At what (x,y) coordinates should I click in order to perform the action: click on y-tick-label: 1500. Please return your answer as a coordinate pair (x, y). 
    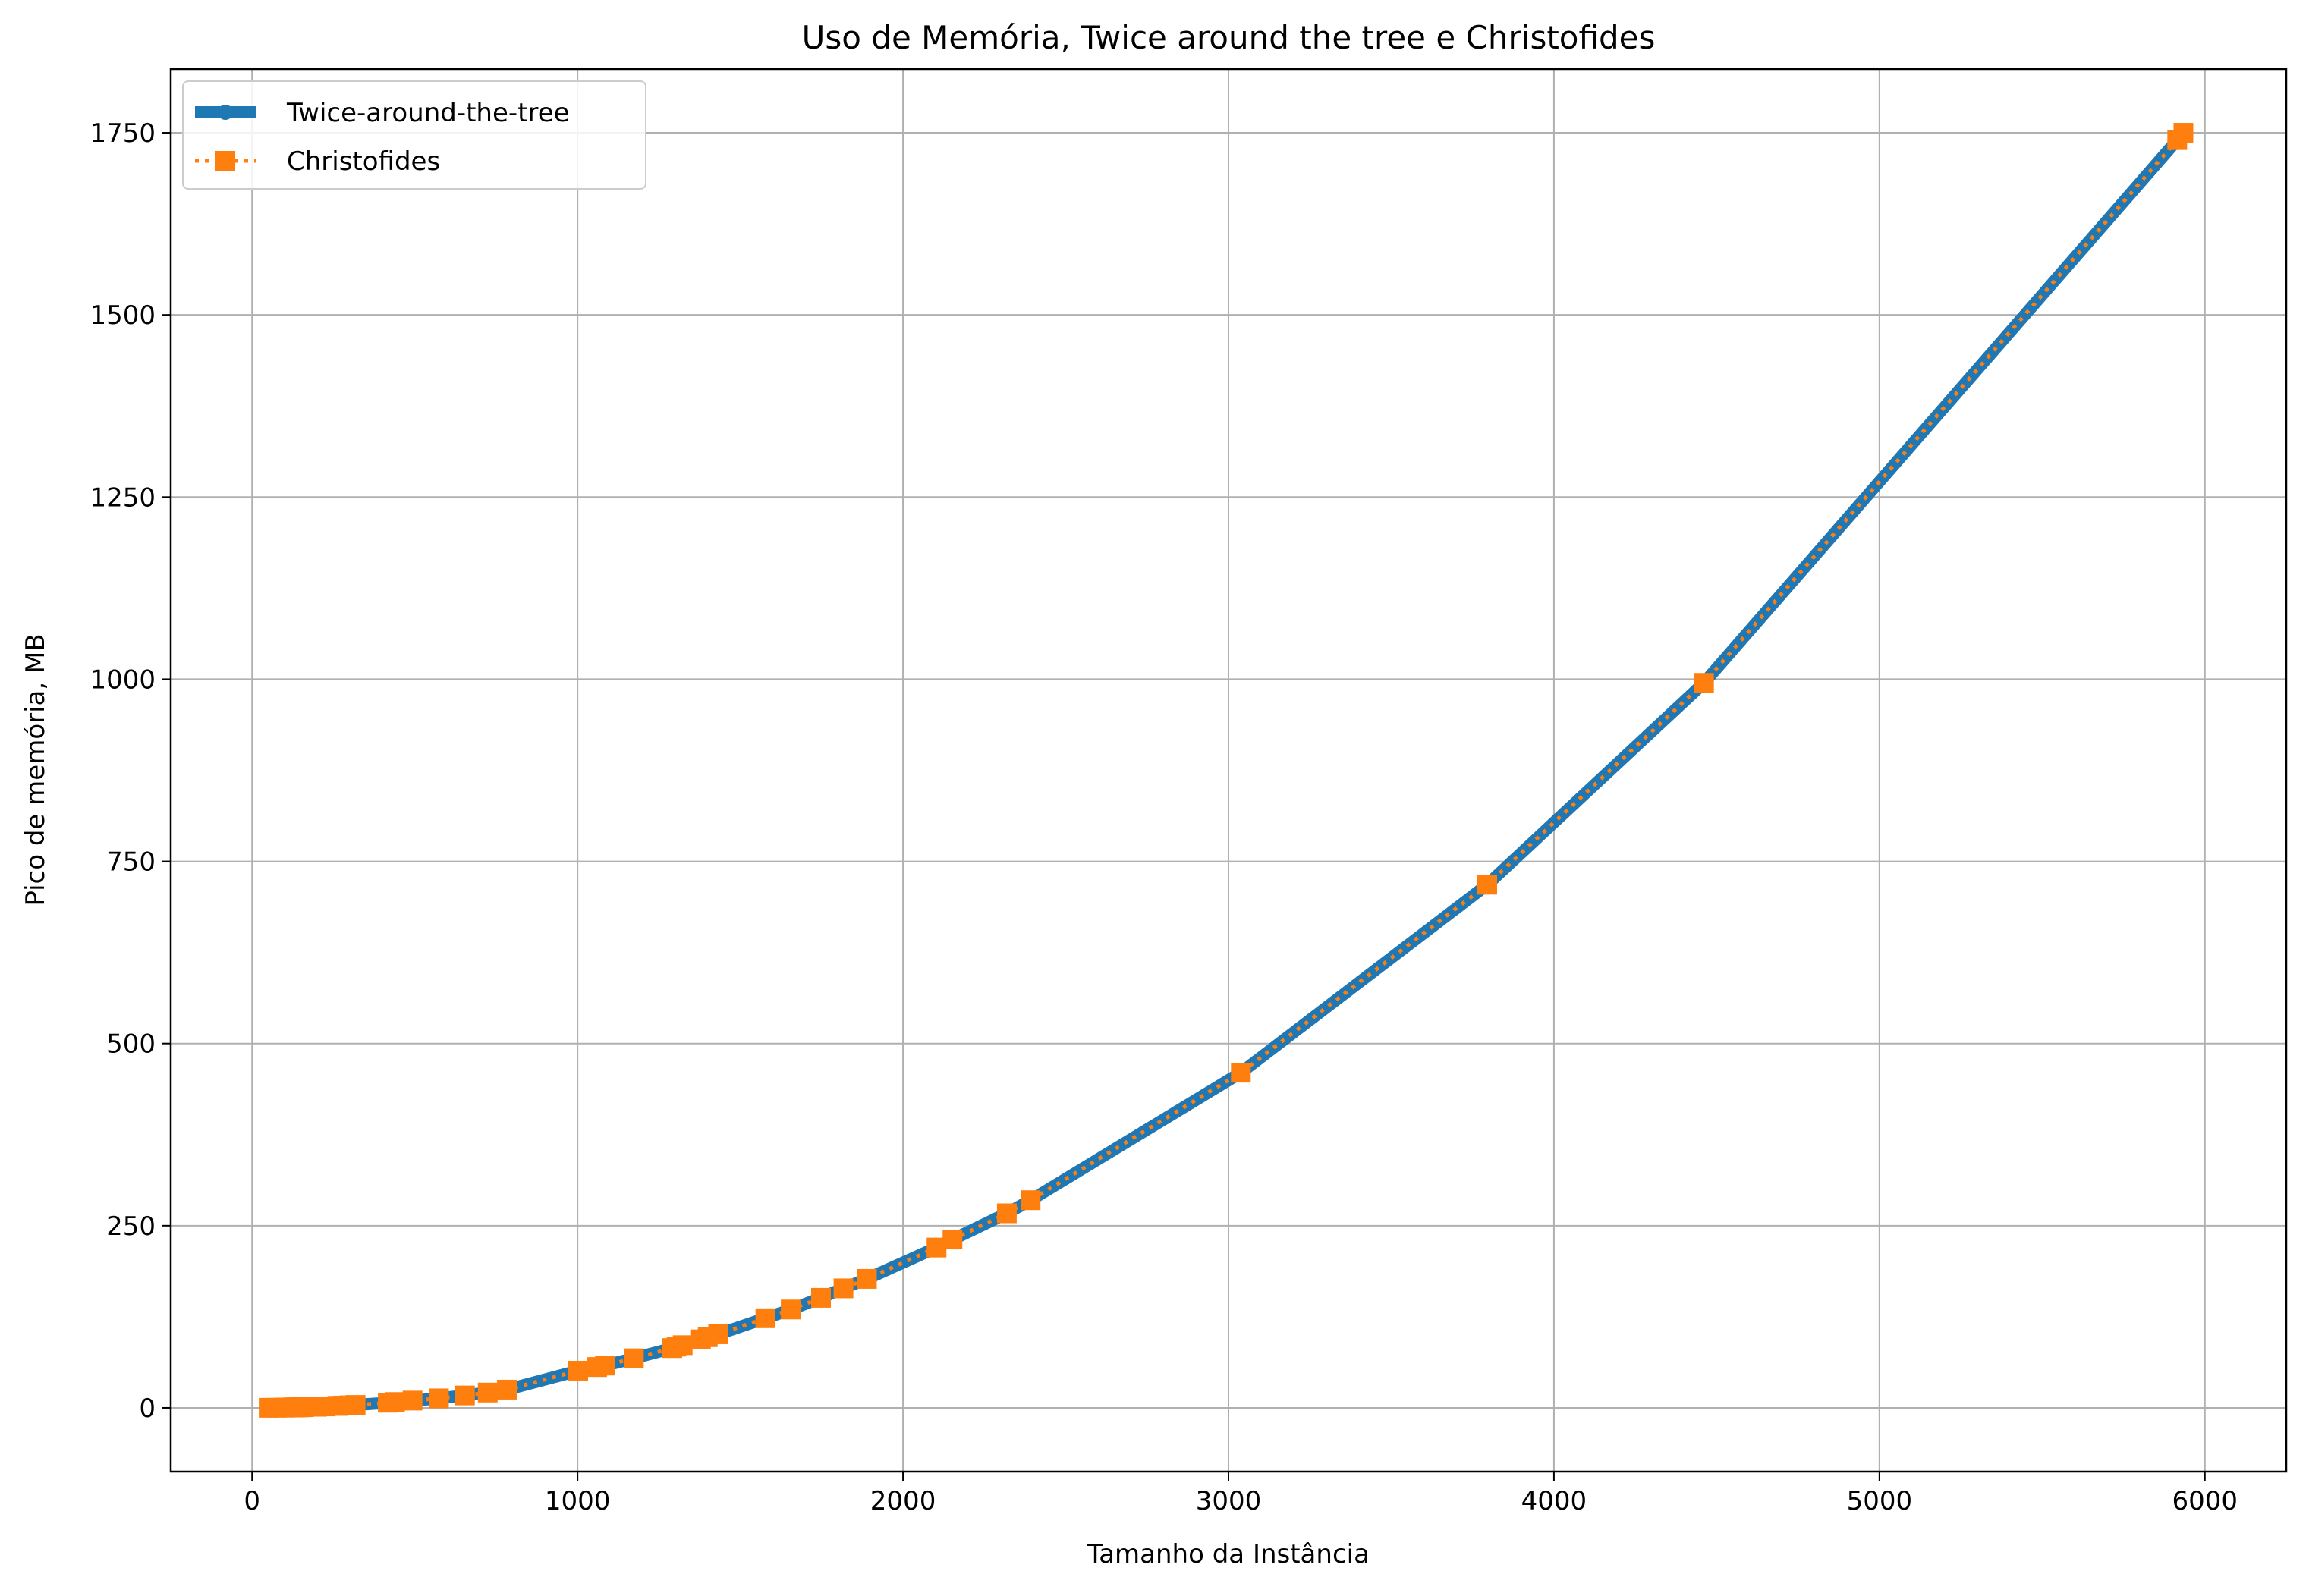
    Looking at the image, I should click on (123, 315).